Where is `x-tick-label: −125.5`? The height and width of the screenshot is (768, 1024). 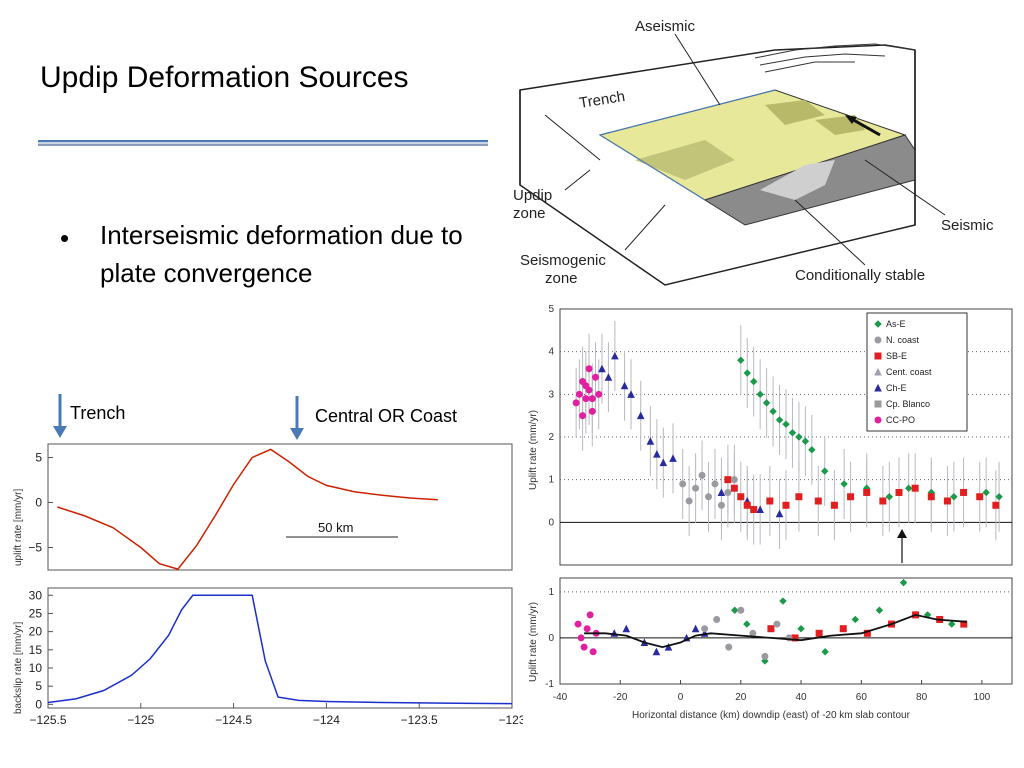
x-tick-label: −125.5 is located at coordinates (47, 720).